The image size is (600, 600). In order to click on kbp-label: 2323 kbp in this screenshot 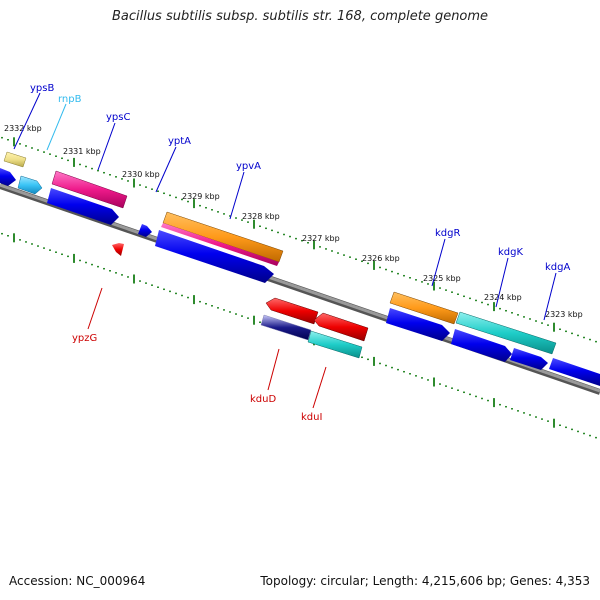, I will do `click(564, 314)`.